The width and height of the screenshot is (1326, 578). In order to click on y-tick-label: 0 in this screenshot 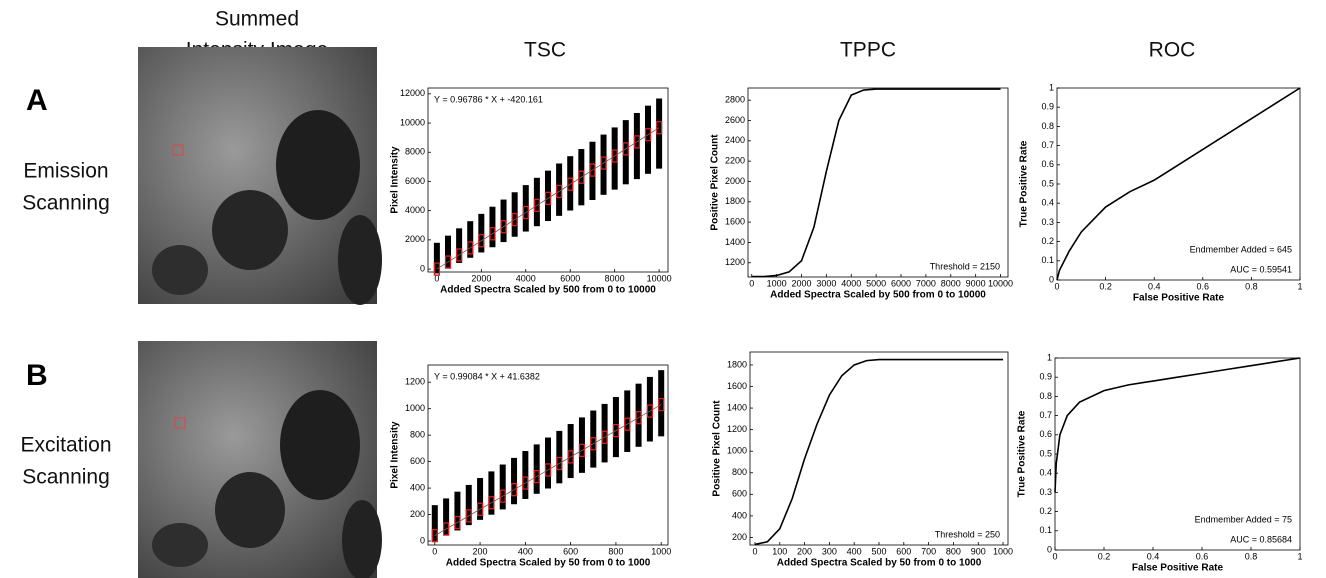, I will do `click(422, 540)`.